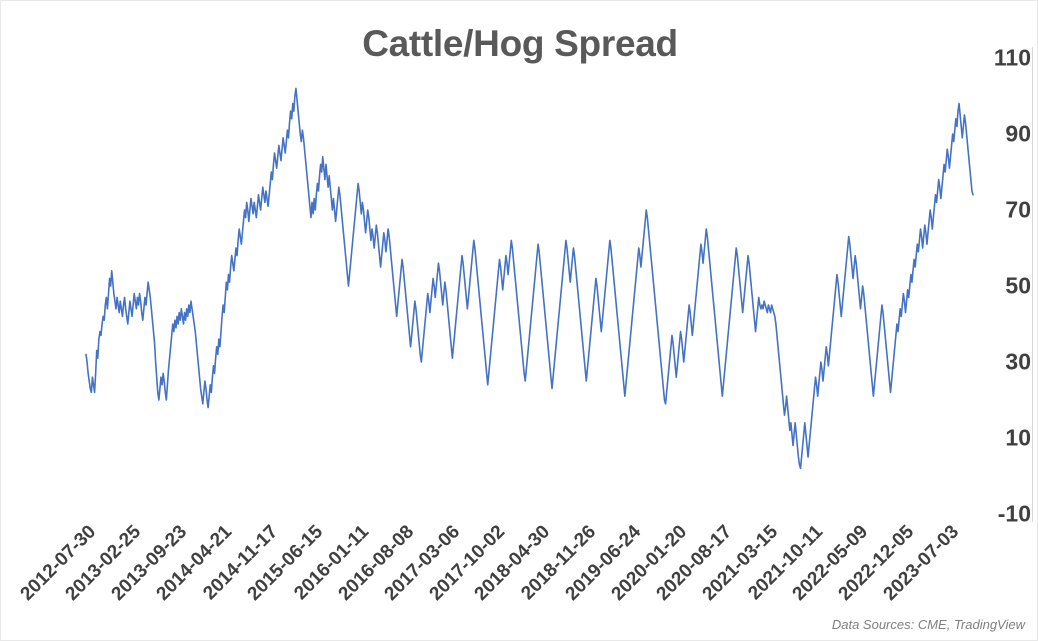 The image size is (1038, 641). I want to click on y-axis-line, so click(1032, 284).